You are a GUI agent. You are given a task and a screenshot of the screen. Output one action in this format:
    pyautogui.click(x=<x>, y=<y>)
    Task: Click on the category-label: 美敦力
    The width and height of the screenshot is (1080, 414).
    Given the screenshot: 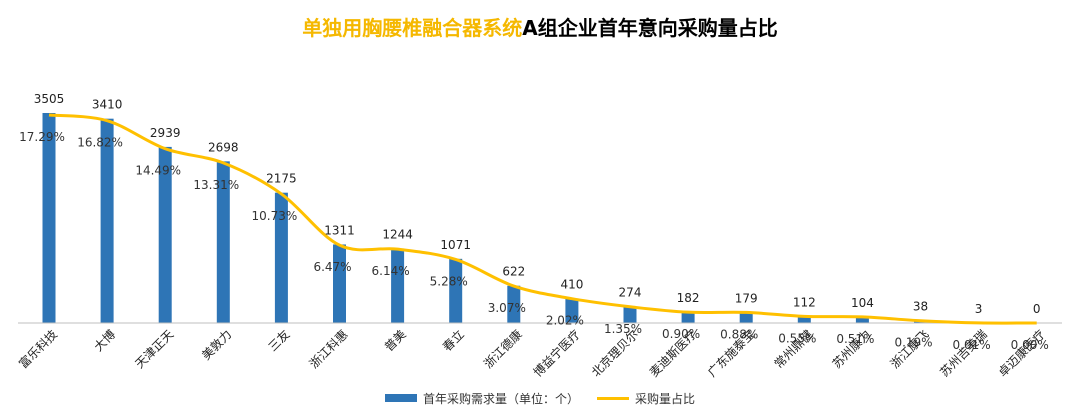 What is the action you would take?
    pyautogui.click(x=216, y=345)
    